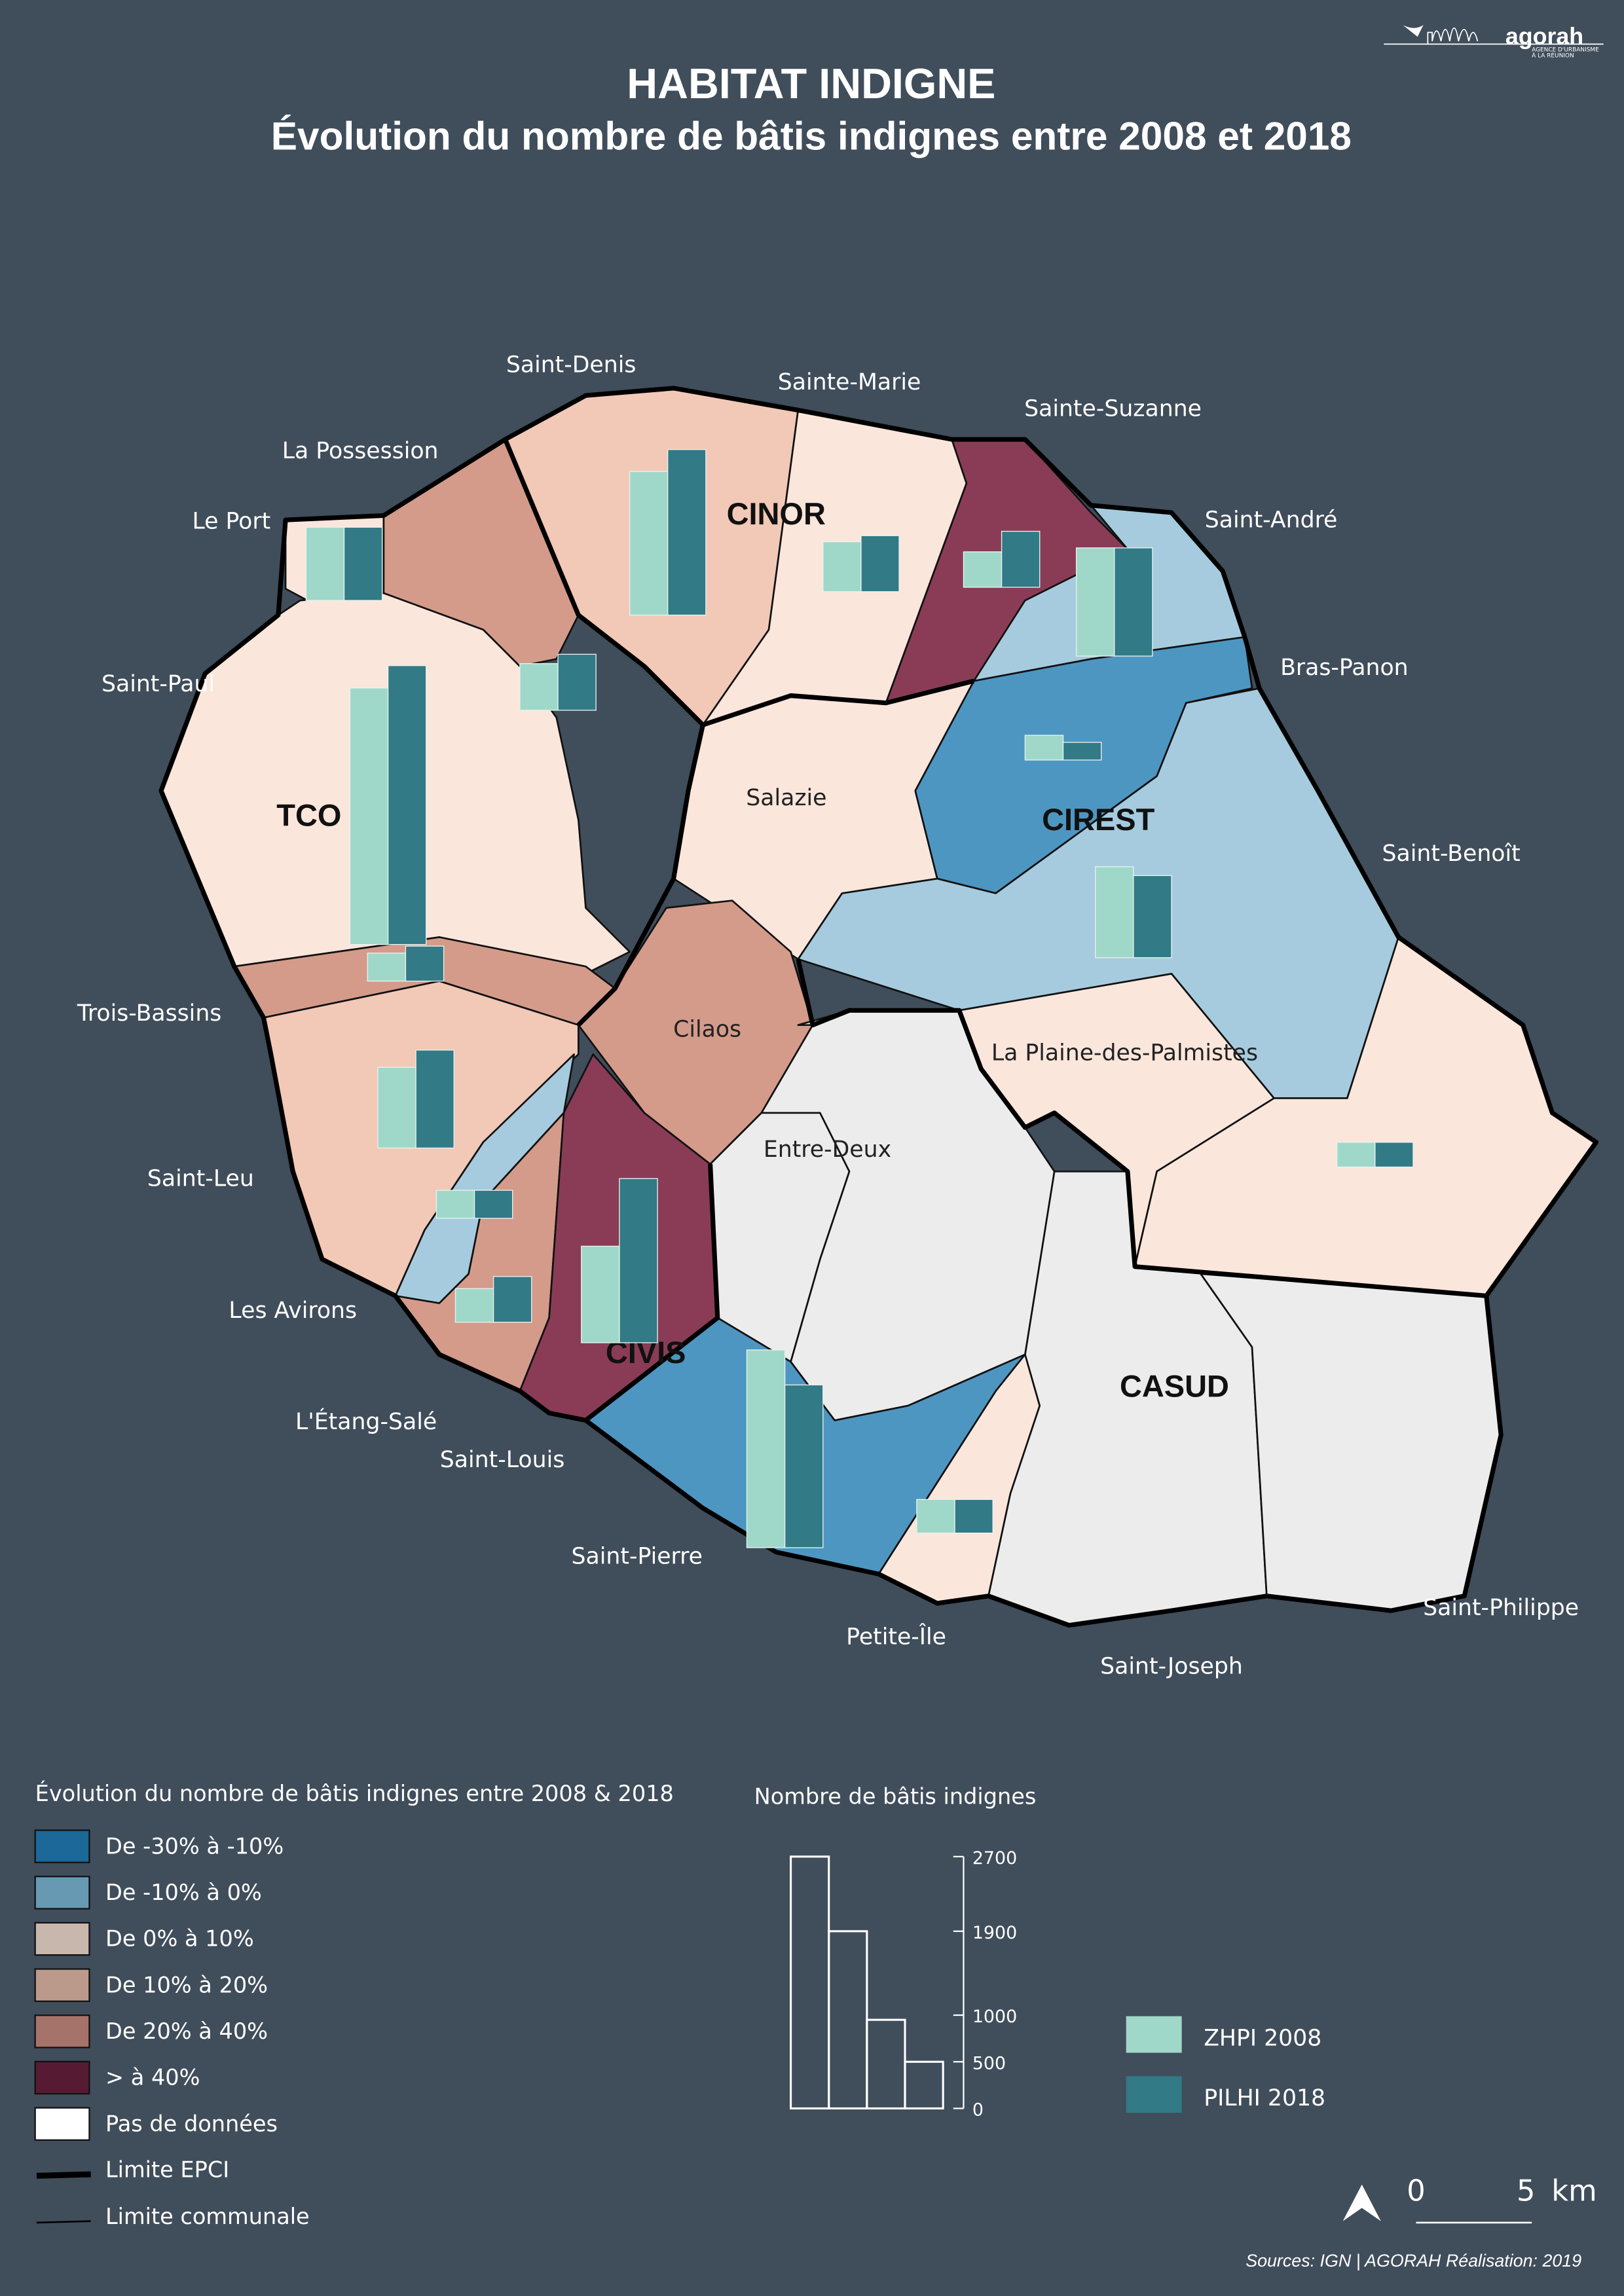 Image resolution: width=1624 pixels, height=2296 pixels. Describe the element at coordinates (183, 1892) in the screenshot. I see `legend-label-c2: De -10% à 0%` at that location.